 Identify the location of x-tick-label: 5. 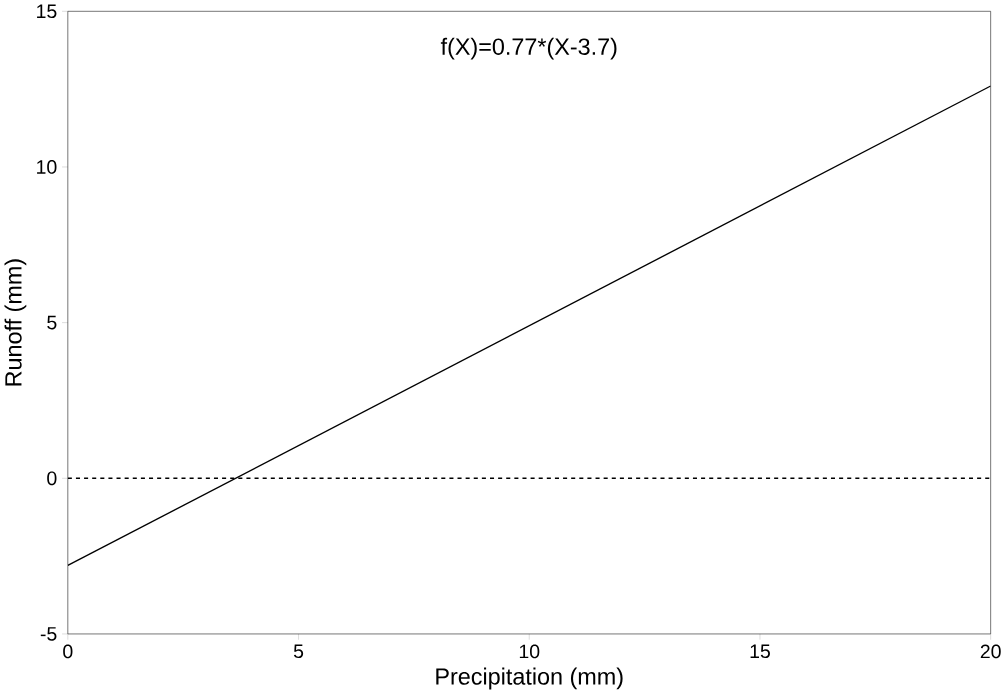
(298, 651).